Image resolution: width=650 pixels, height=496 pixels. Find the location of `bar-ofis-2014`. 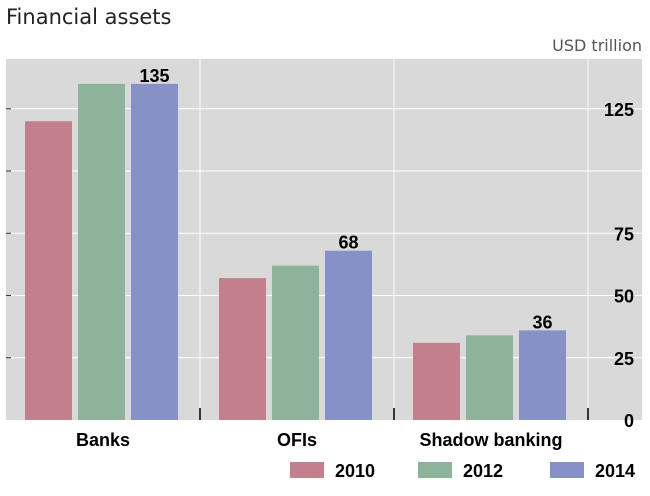

bar-ofis-2014 is located at coordinates (348, 335).